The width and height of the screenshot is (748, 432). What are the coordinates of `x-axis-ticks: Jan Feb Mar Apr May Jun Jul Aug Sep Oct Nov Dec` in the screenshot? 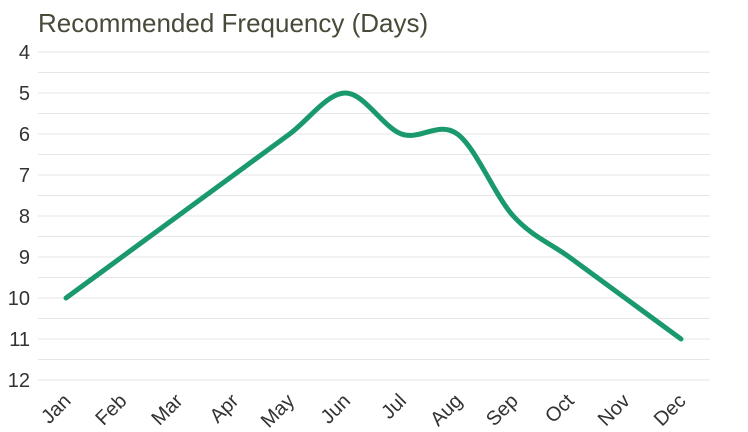 It's located at (363, 411).